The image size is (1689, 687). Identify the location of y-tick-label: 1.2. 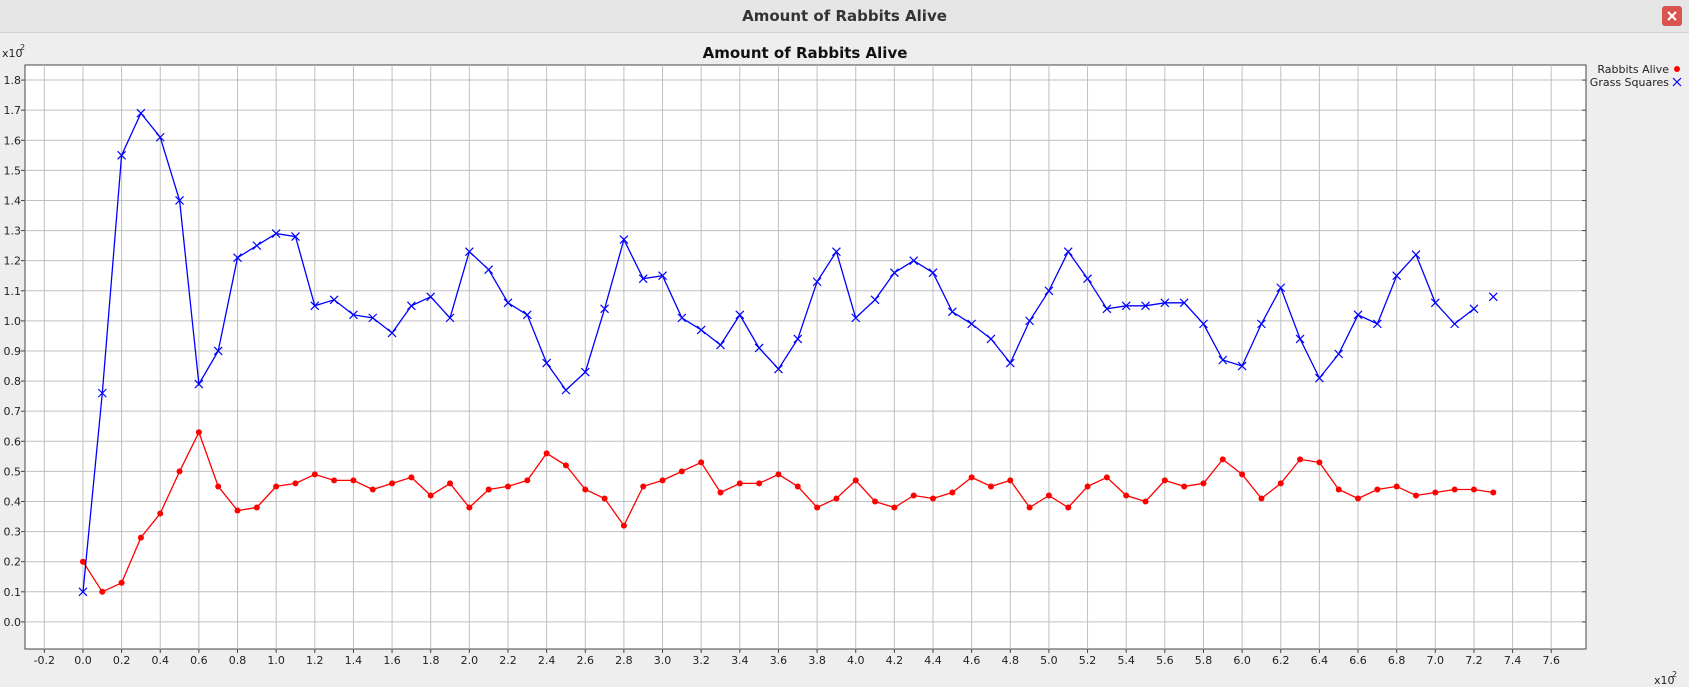
(13, 261).